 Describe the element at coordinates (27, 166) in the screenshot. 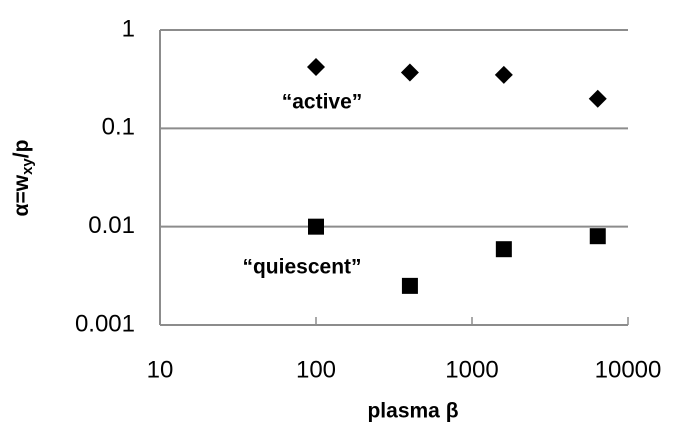

I see `y-label-sub: xy` at that location.